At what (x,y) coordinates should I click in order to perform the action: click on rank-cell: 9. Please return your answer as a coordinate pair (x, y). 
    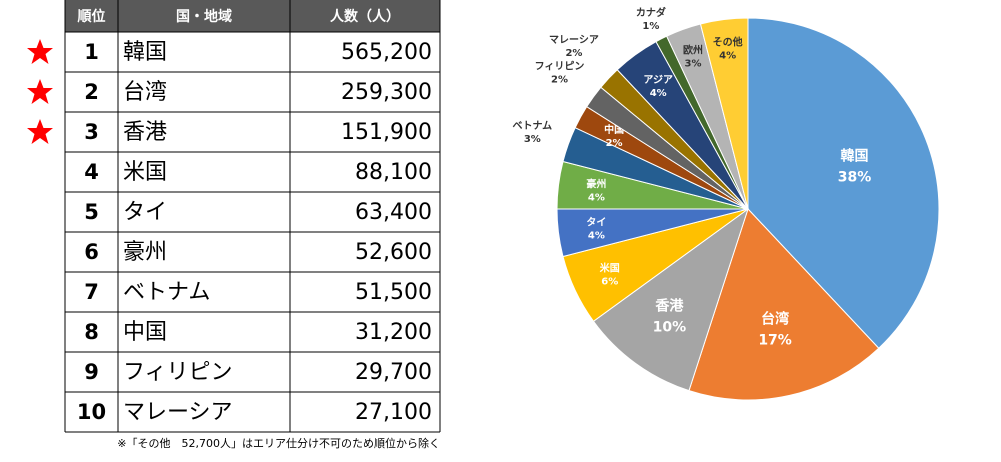
    Looking at the image, I should click on (91, 372).